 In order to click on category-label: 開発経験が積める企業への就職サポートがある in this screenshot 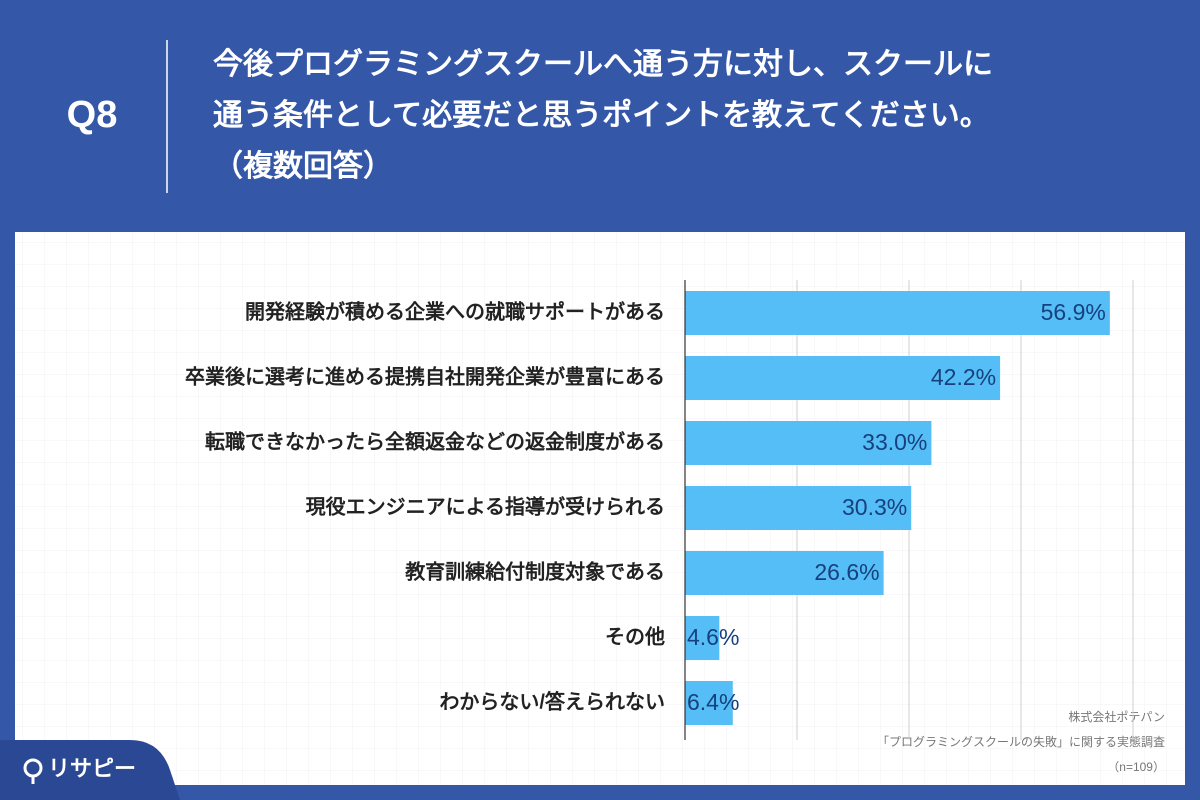, I will do `click(455, 311)`.